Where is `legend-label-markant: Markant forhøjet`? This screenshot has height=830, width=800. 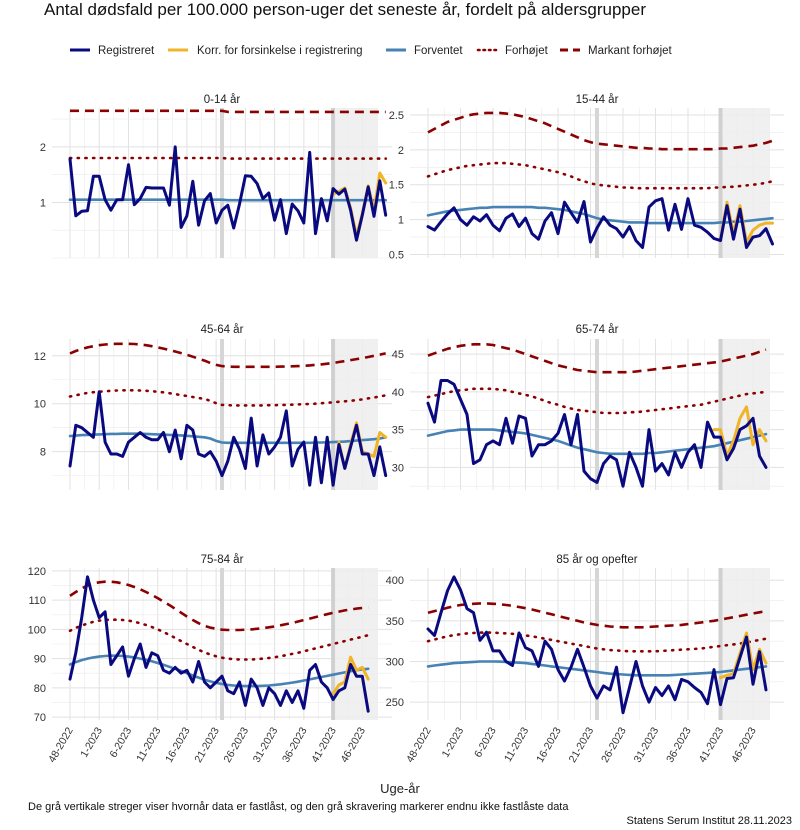
legend-label-markant: Markant forhøjet is located at coordinates (630, 51).